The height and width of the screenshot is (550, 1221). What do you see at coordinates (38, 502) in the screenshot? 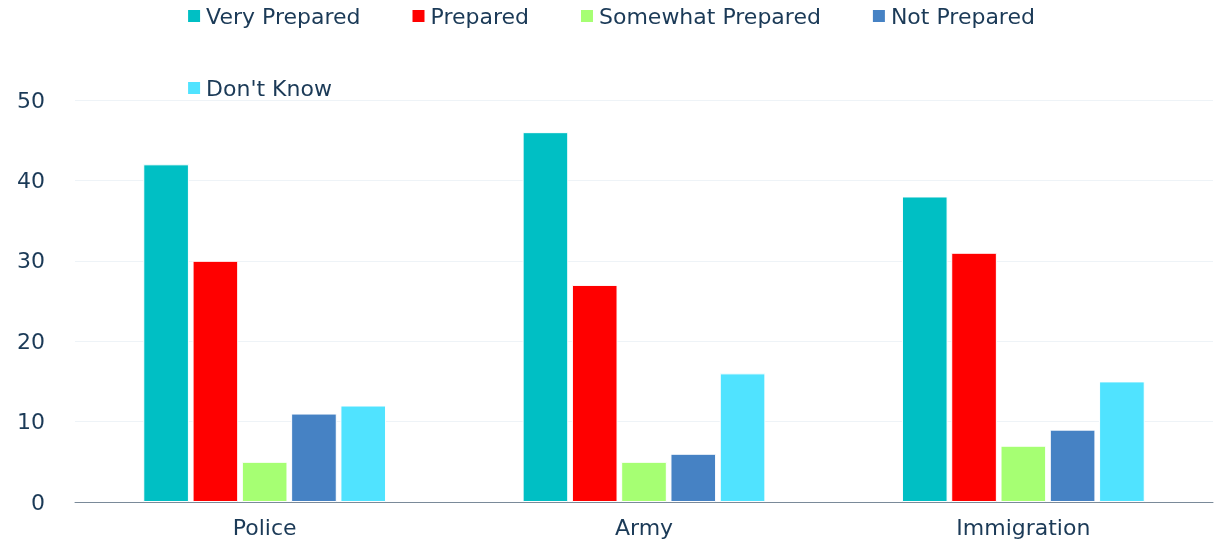
I see `y-tick-label: 0` at bounding box center [38, 502].